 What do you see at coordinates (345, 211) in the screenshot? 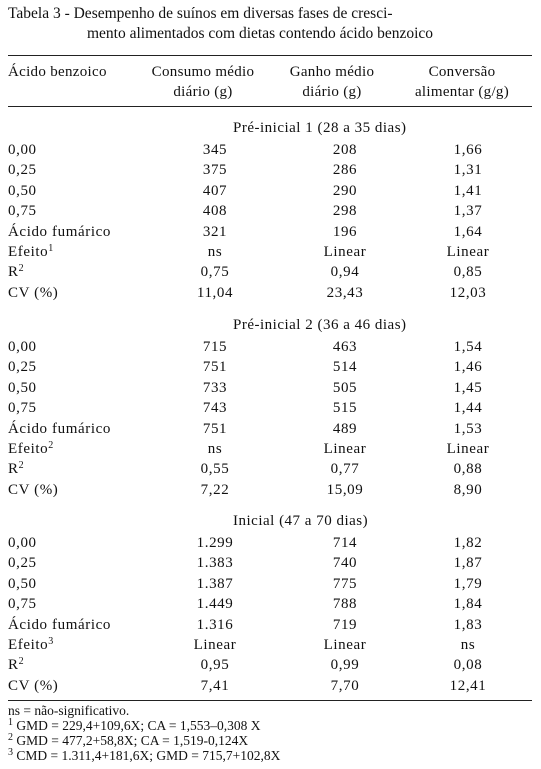
I see `ganho-medio-value: 298` at bounding box center [345, 211].